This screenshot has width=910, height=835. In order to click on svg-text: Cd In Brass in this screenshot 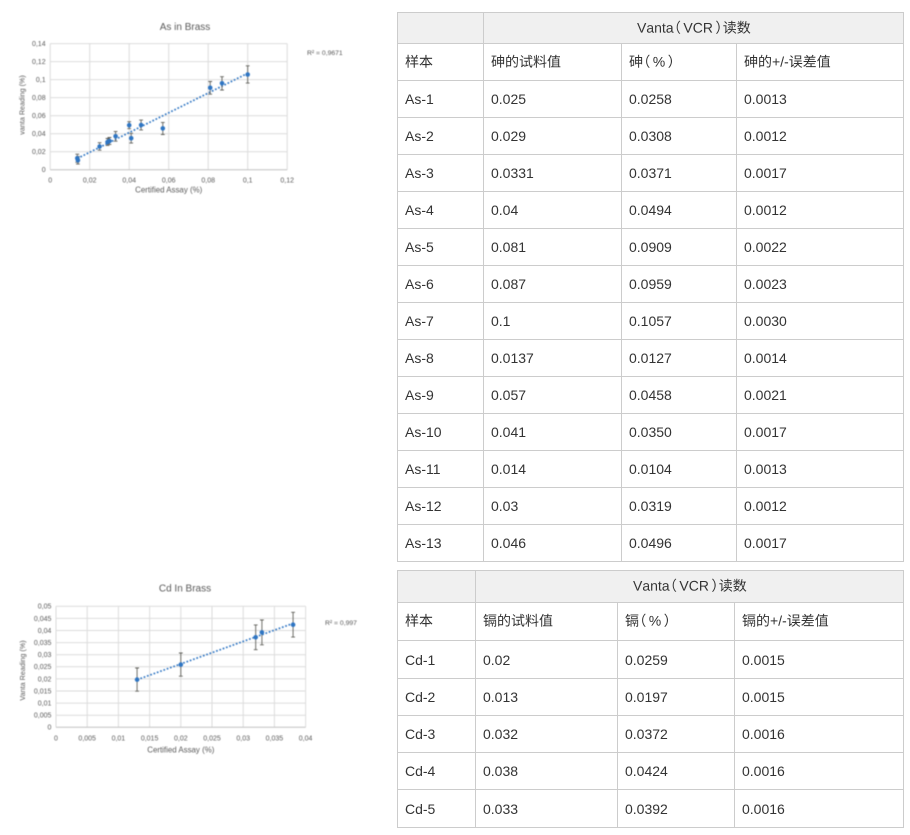, I will do `click(185, 589)`.